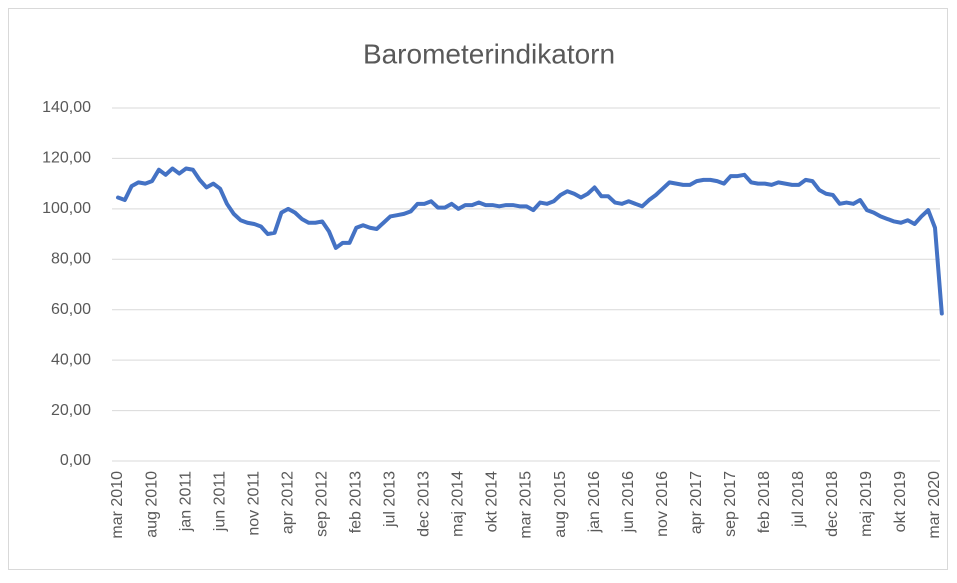  Describe the element at coordinates (356, 502) in the screenshot. I see `x-tick-label: feb 2013` at that location.